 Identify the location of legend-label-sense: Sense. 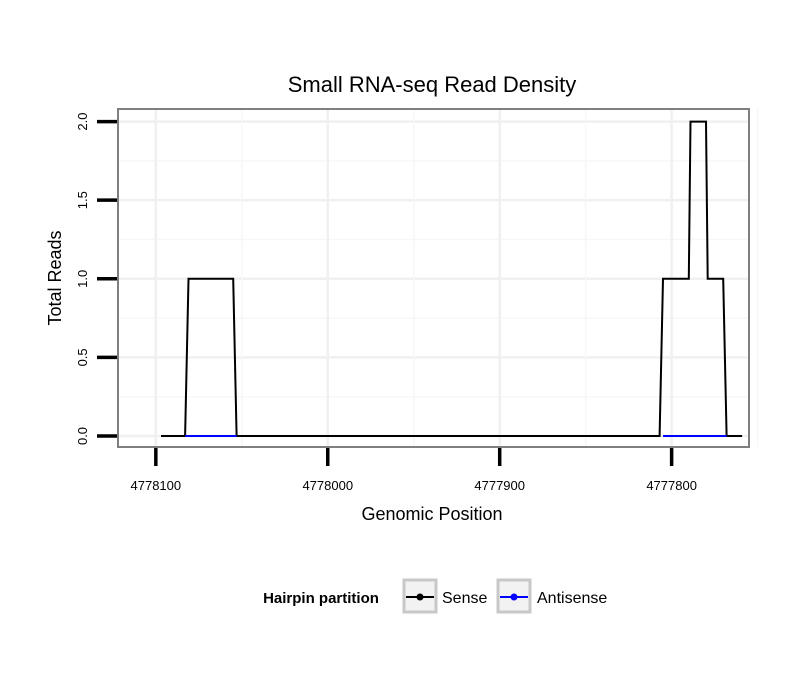
(464, 598).